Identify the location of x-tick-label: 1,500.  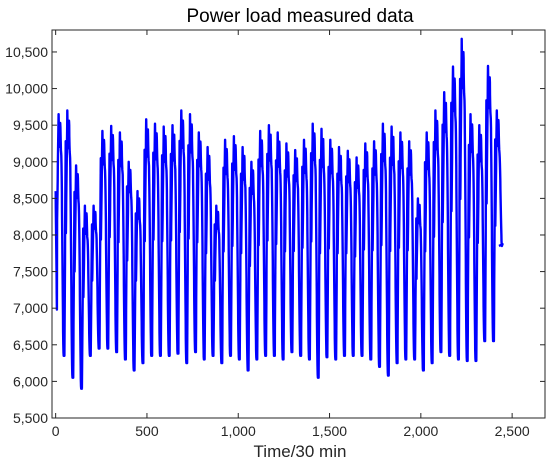
(329, 431).